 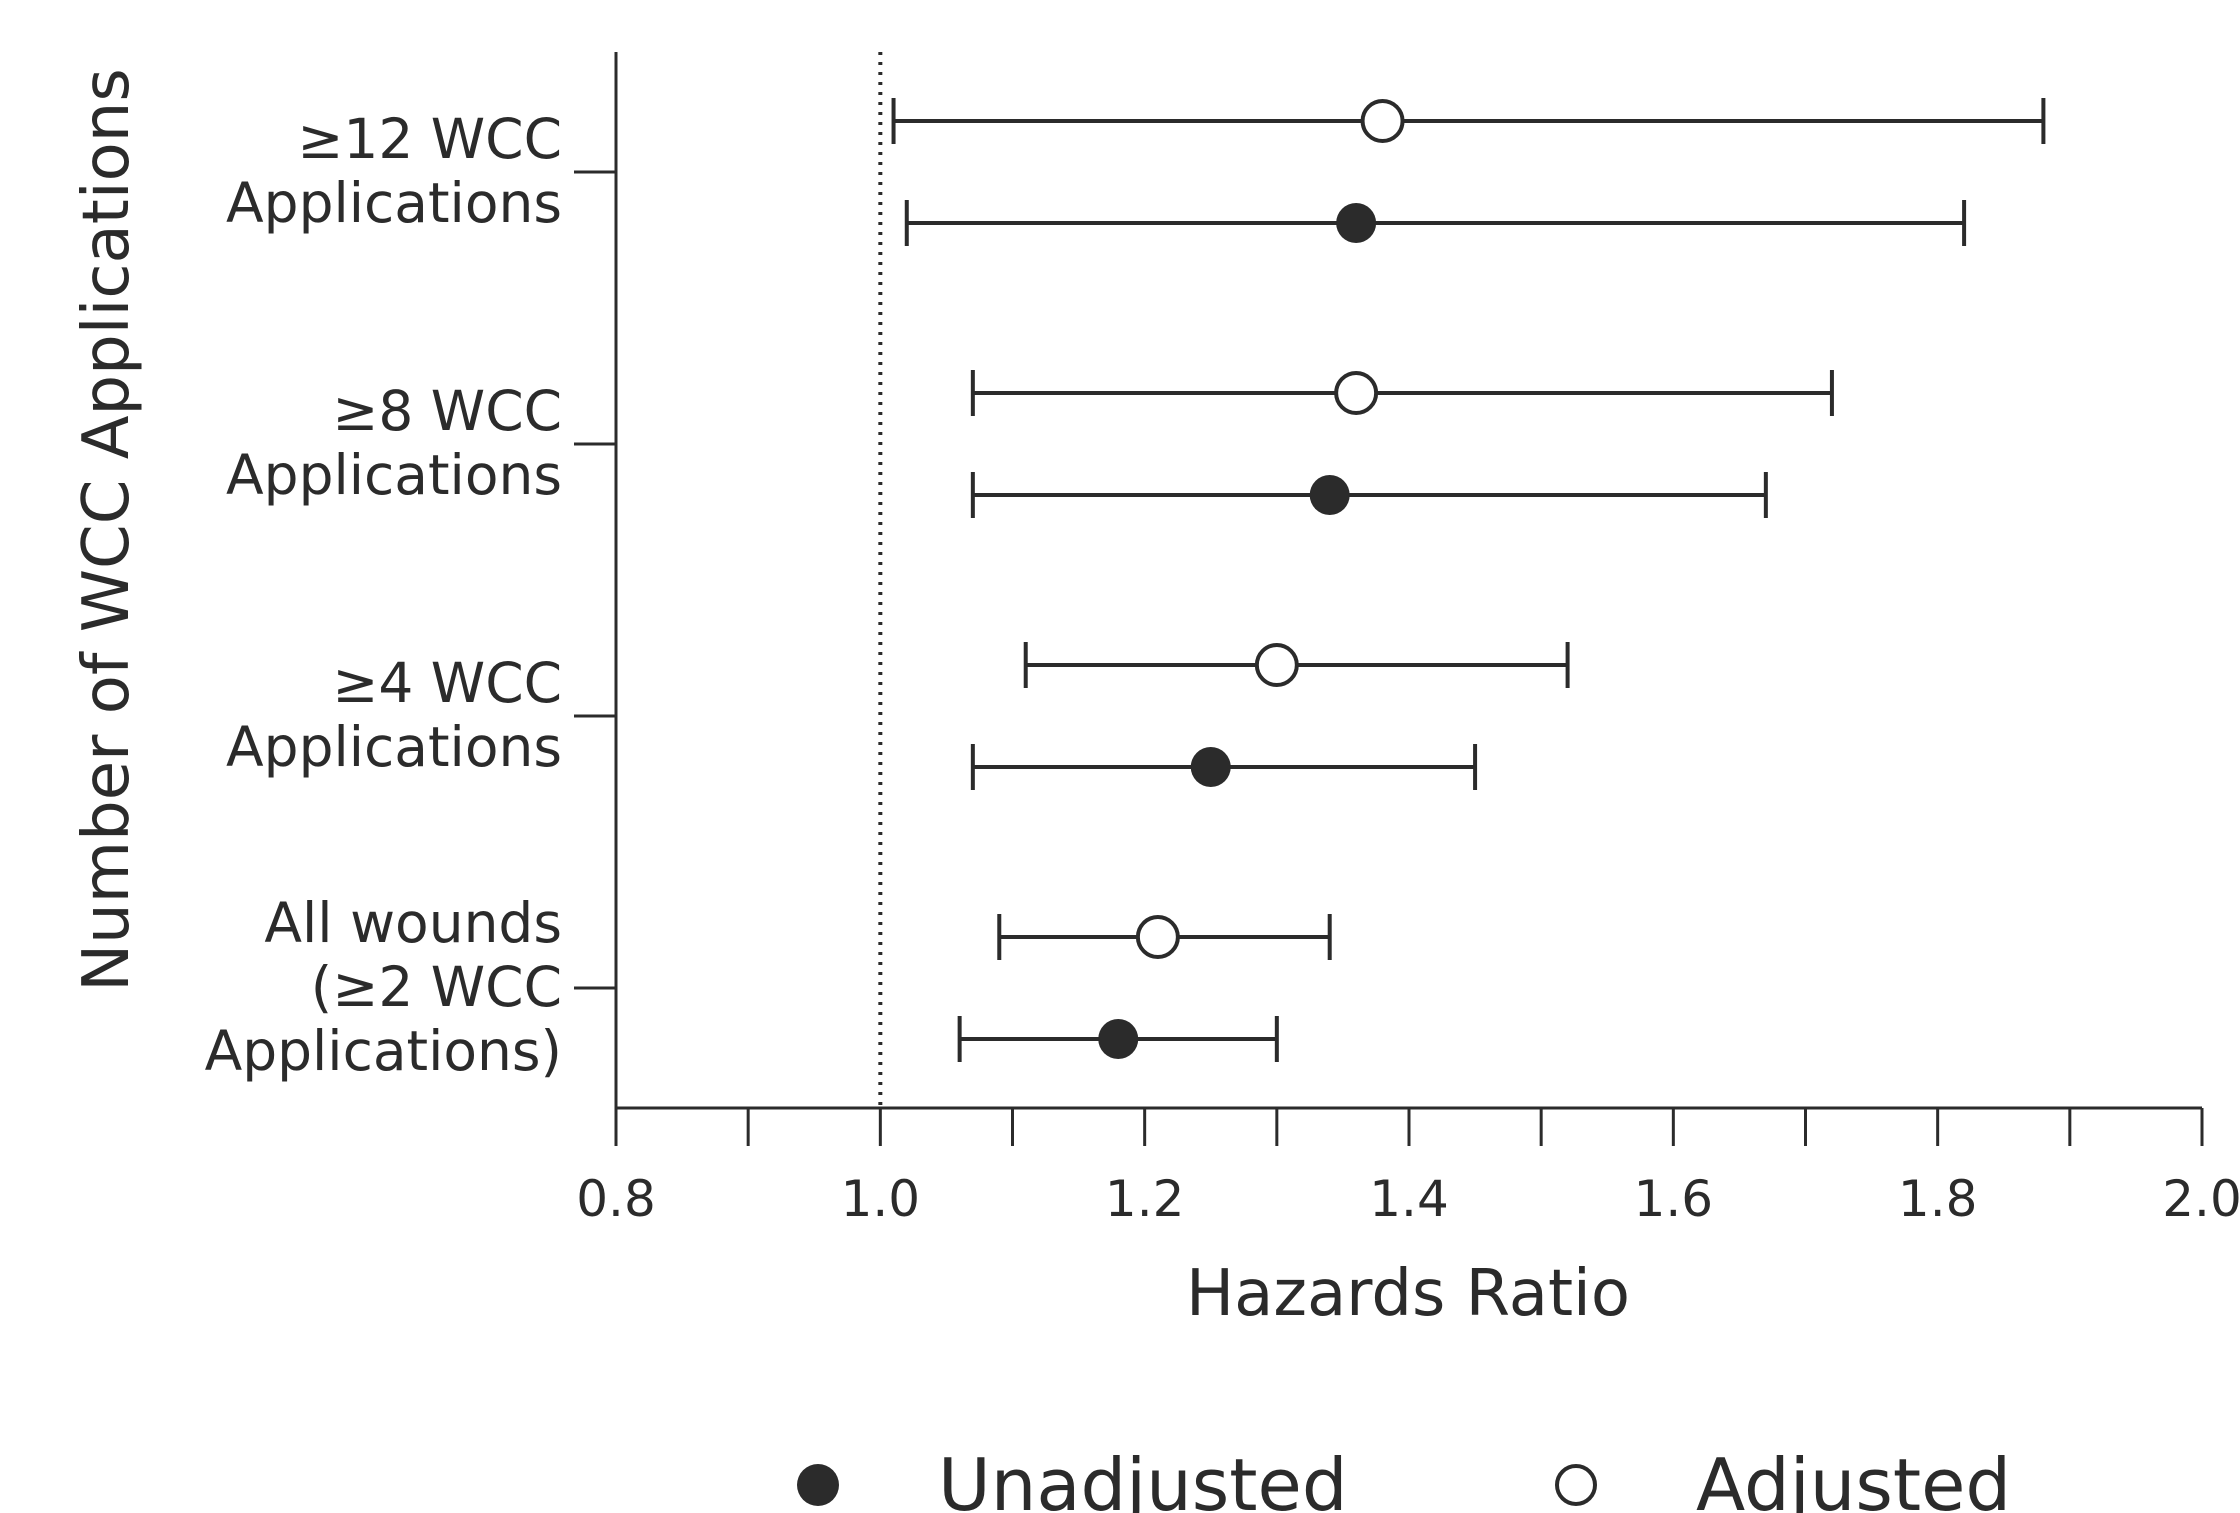 I want to click on x-tick-label: 1.0, so click(x=881, y=1199).